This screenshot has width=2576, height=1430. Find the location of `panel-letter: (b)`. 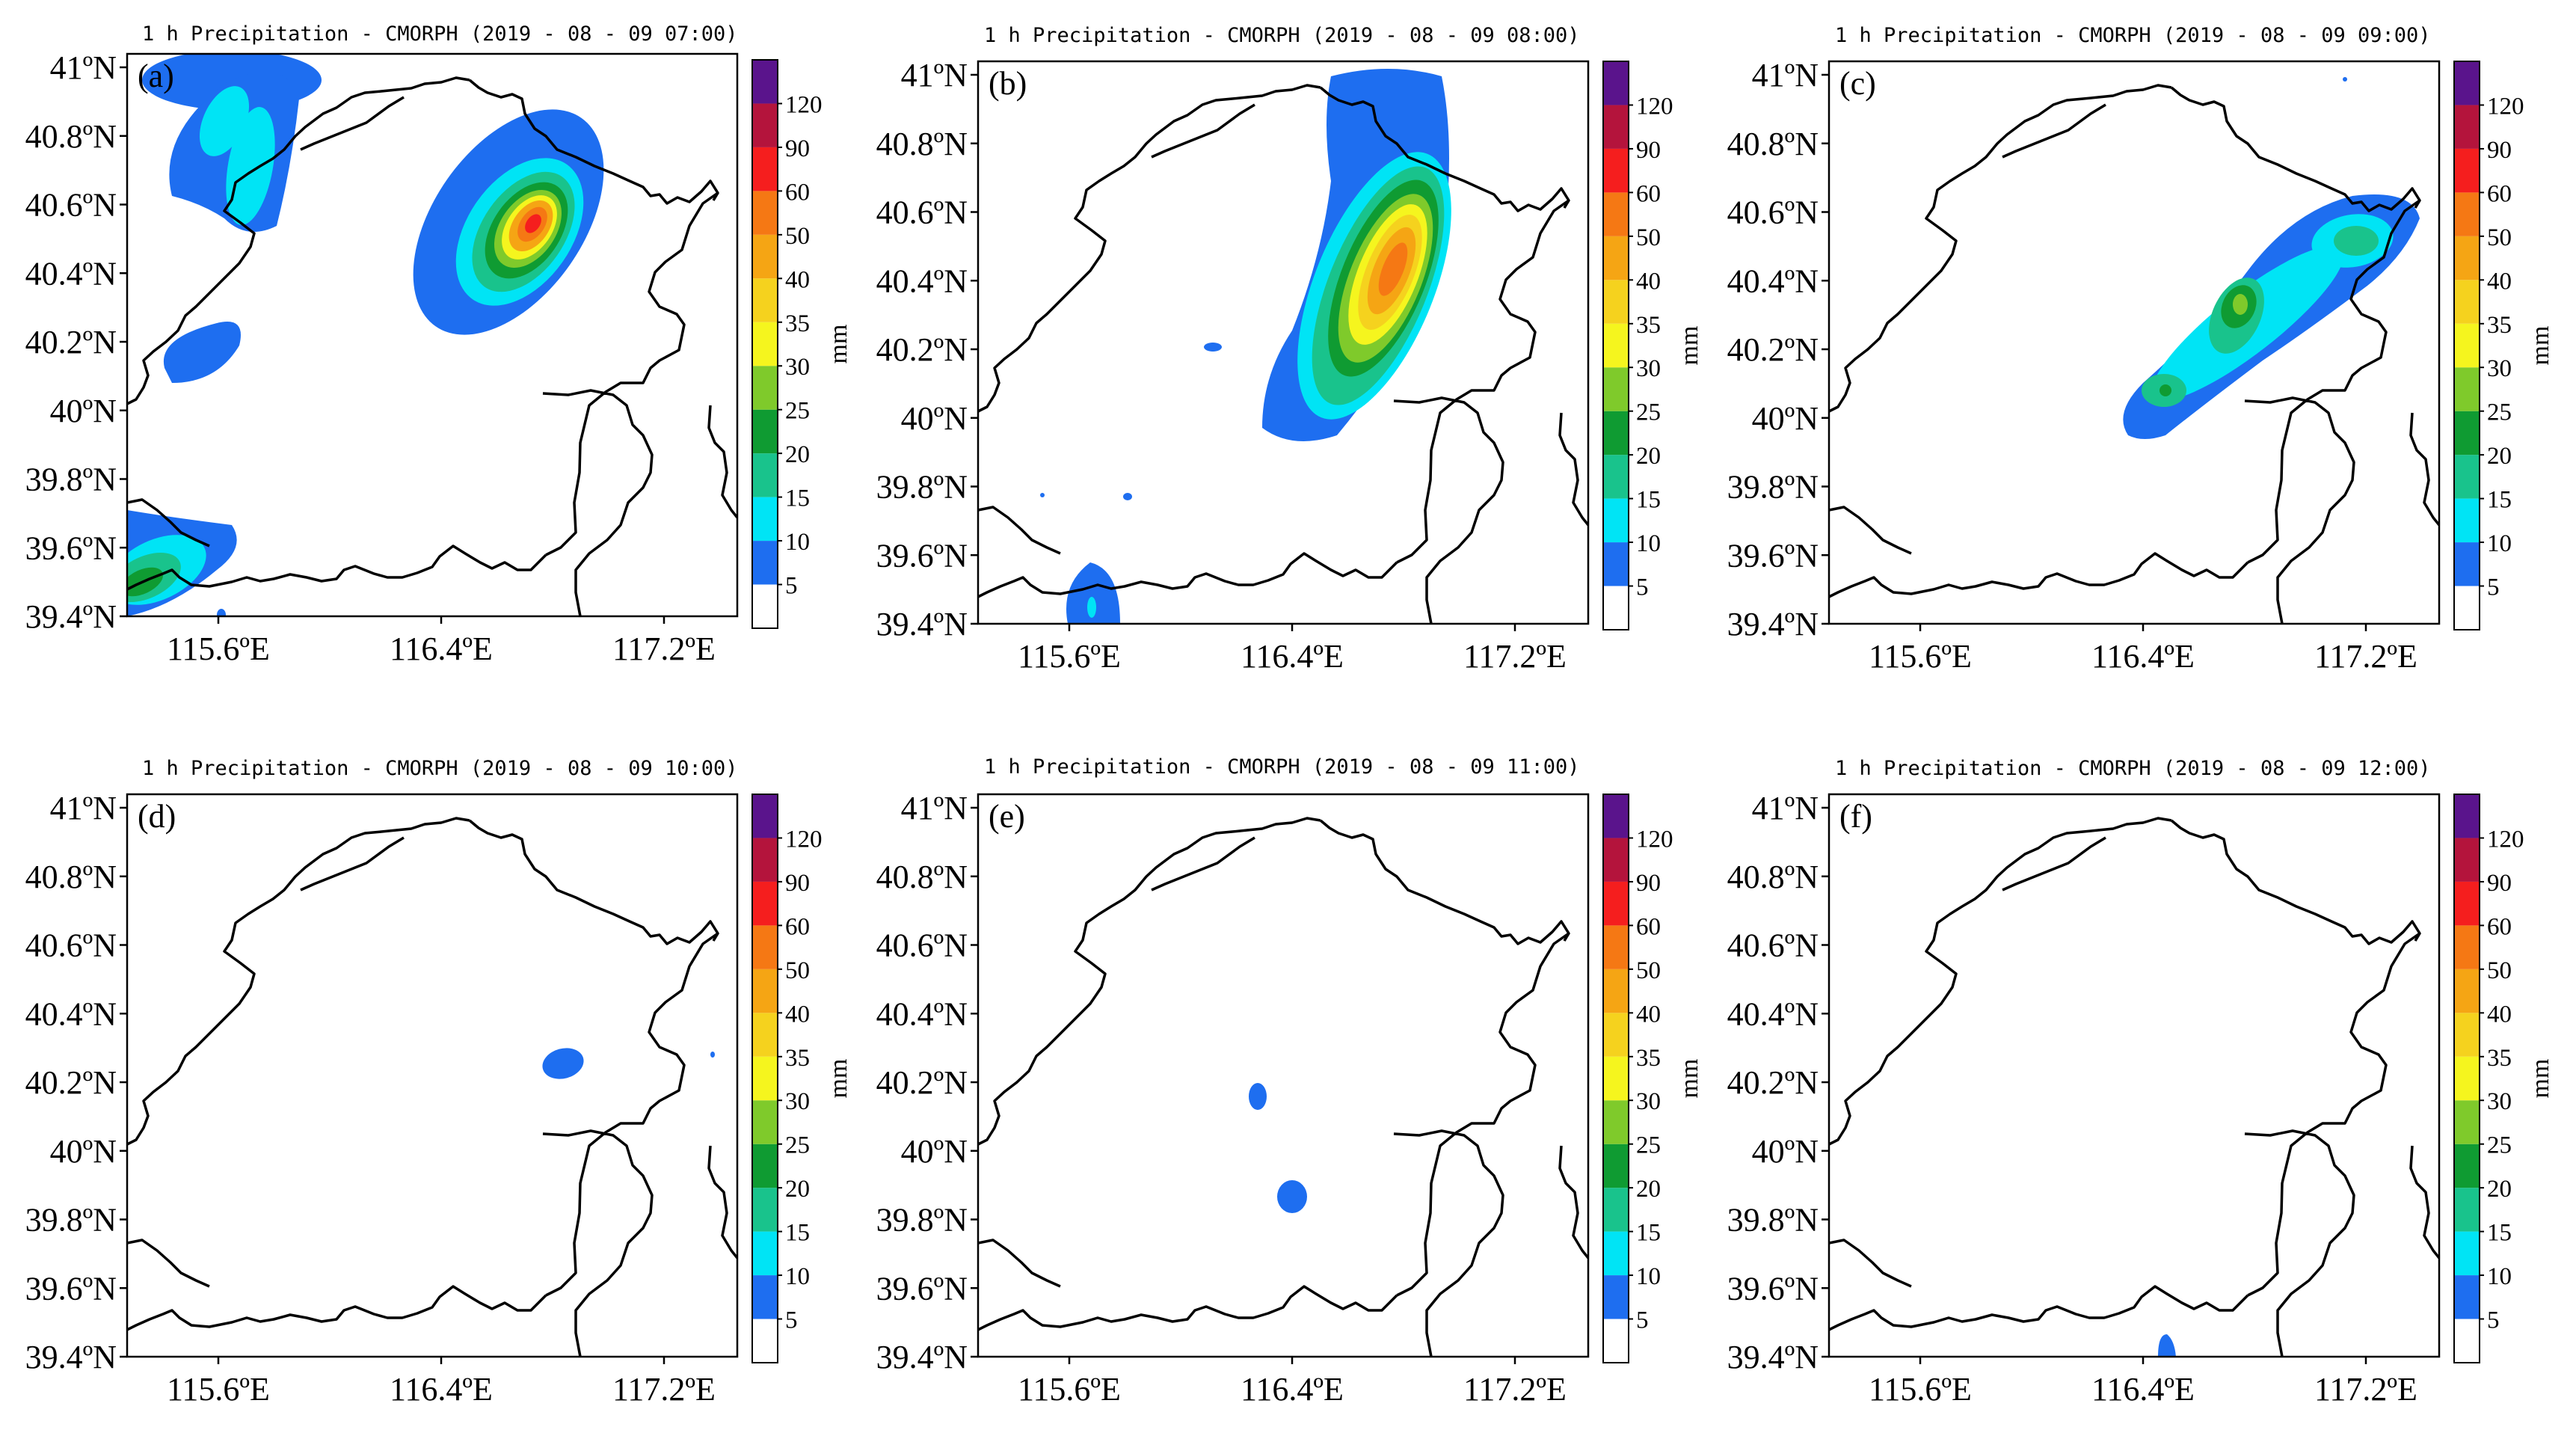

panel-letter: (b) is located at coordinates (1008, 83).